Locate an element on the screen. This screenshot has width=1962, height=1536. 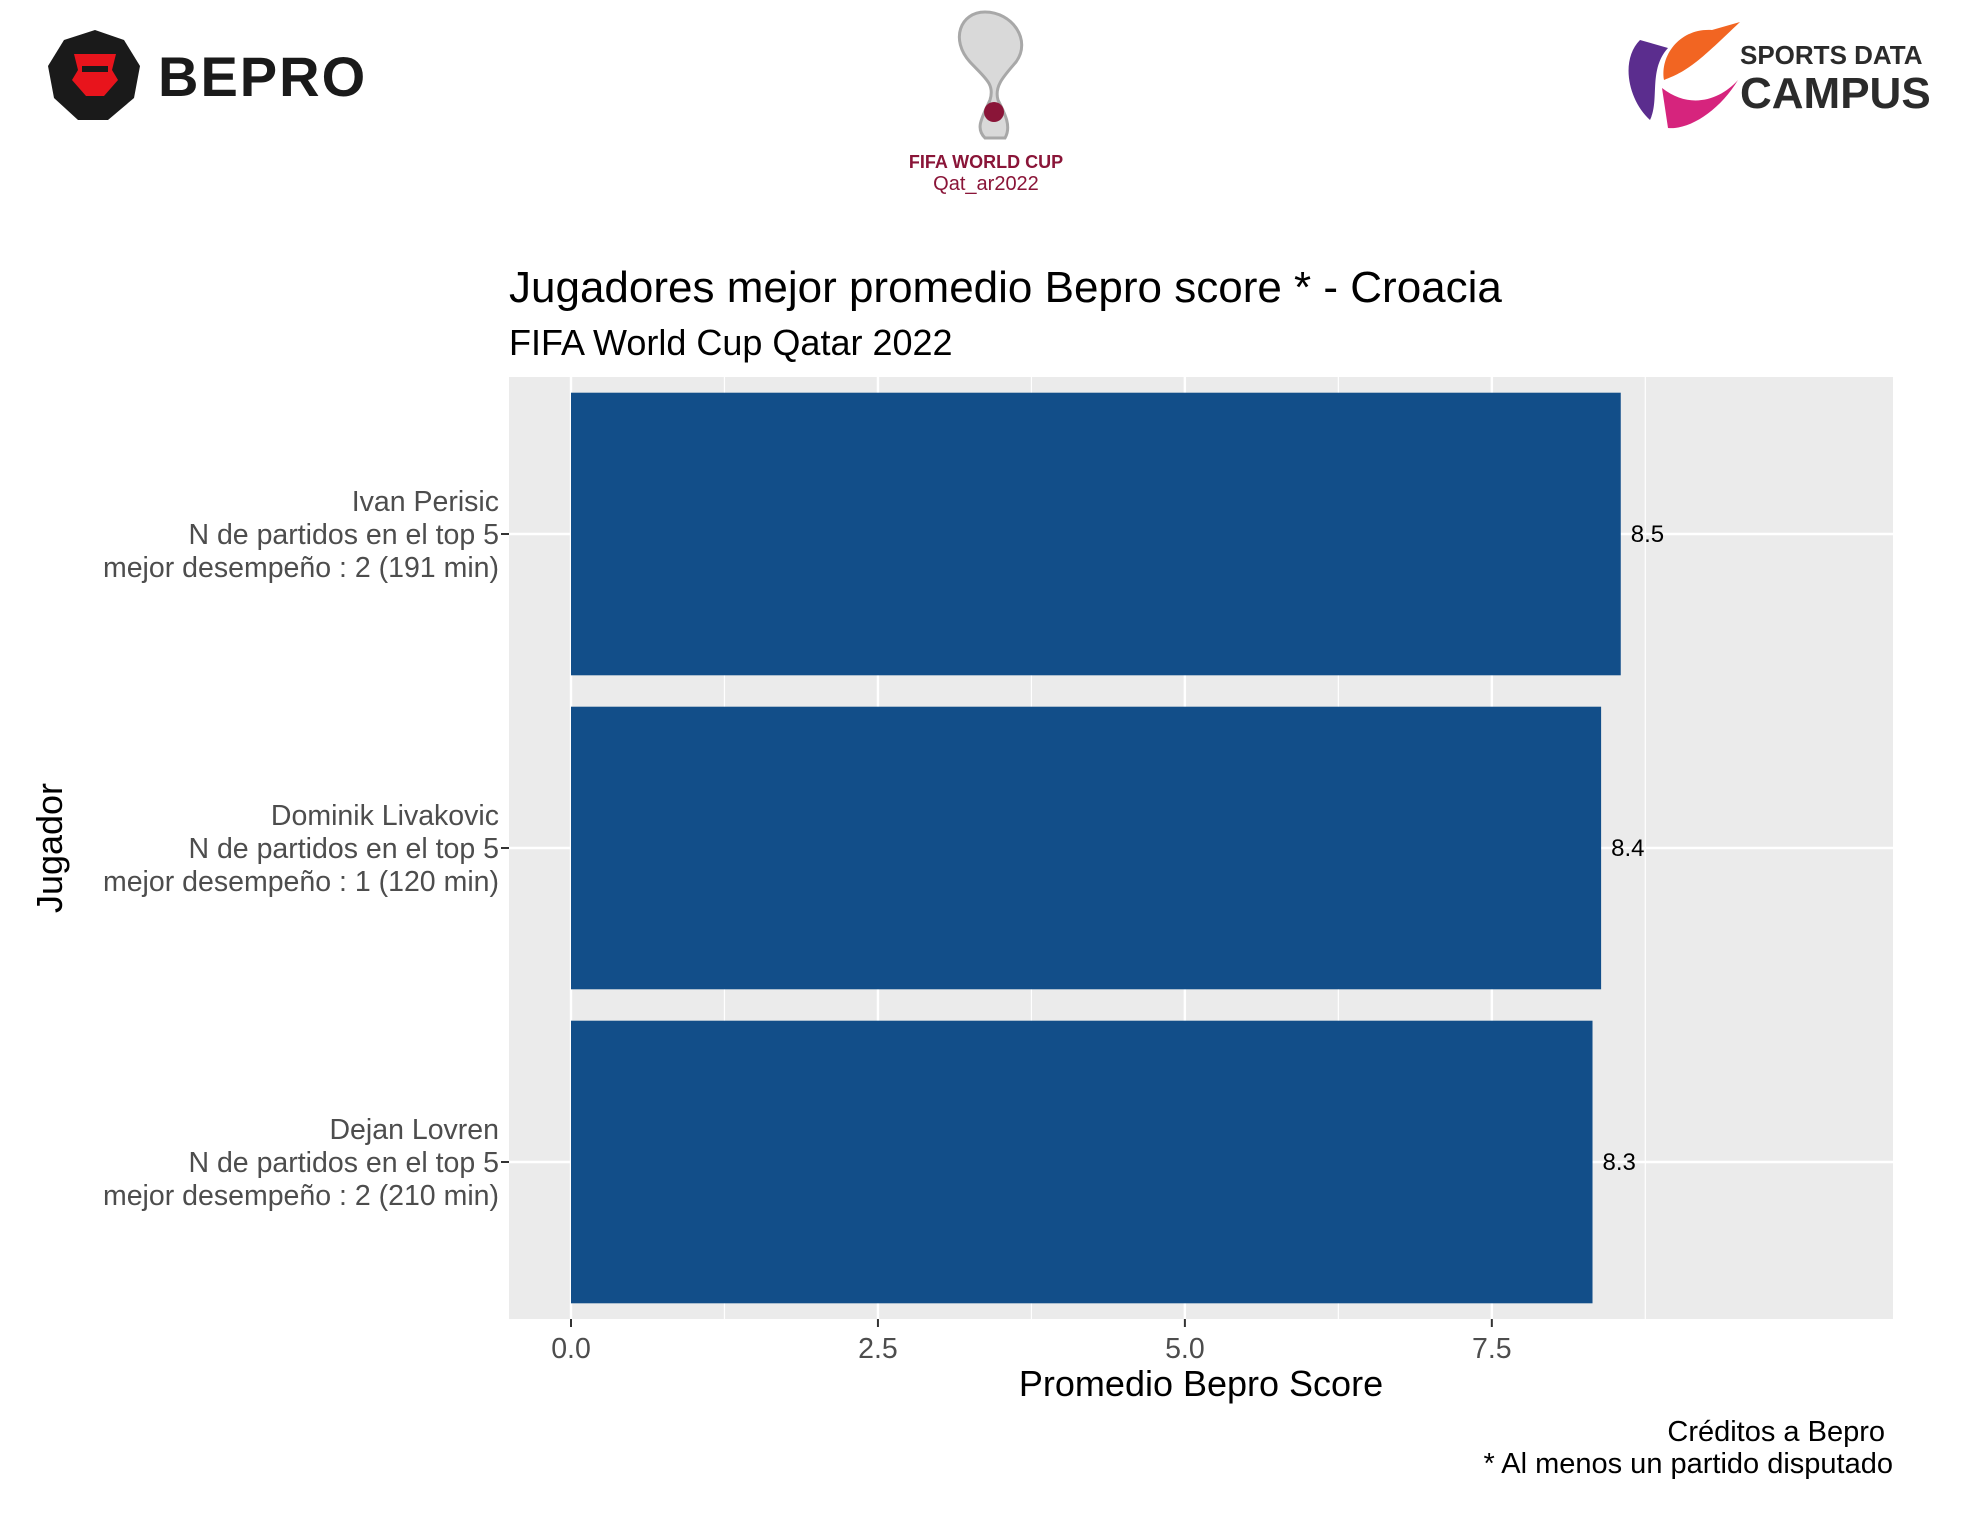
y-tick-label-player: Dominik Livakovic is located at coordinates (385, 816).